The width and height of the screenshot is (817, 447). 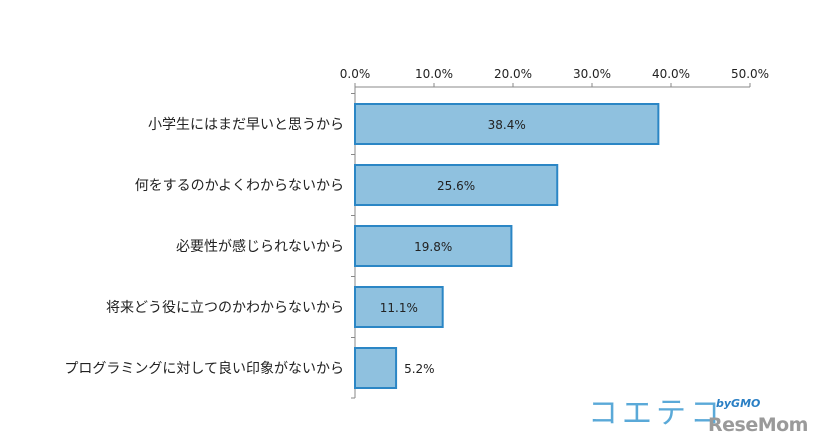 I want to click on x-tick-label: 40.0%, so click(x=671, y=74).